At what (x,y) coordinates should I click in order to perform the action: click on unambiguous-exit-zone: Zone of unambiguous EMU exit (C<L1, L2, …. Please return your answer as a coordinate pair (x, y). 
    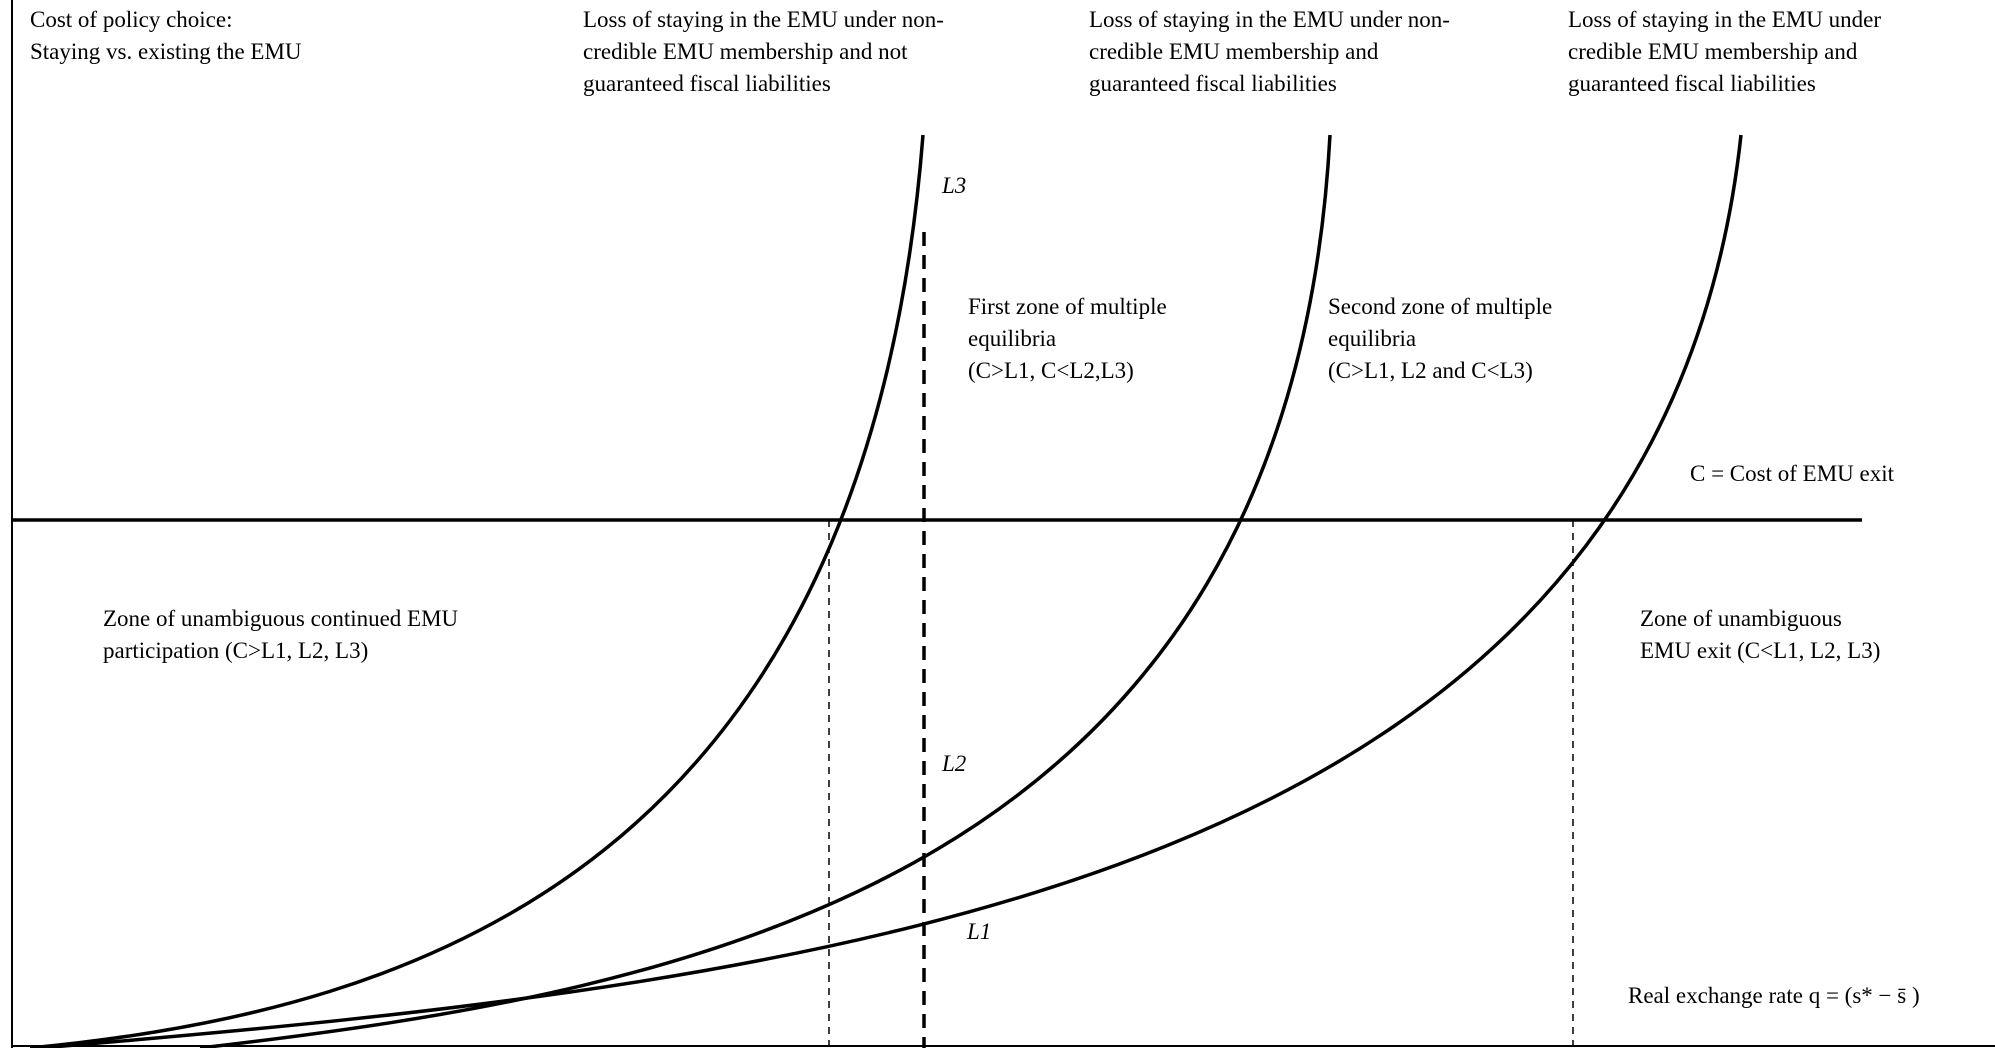
    Looking at the image, I should click on (1760, 634).